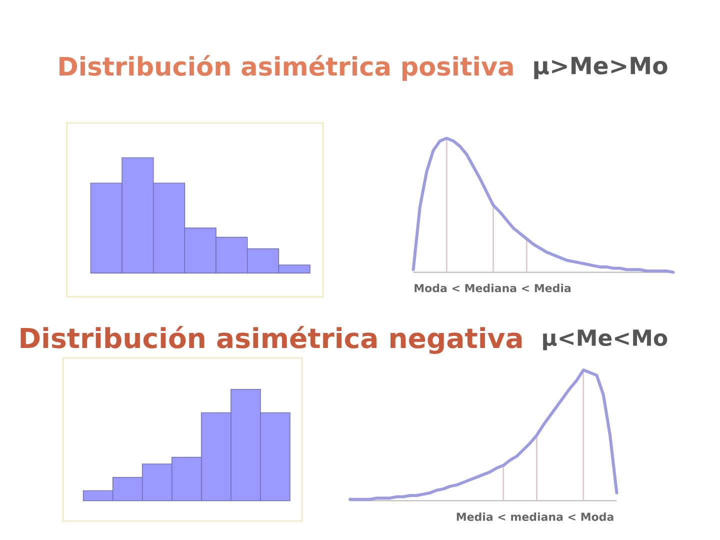 This screenshot has width=720, height=540. What do you see at coordinates (286, 68) in the screenshot?
I see `chart-title: Distribución asimétrica positiva` at bounding box center [286, 68].